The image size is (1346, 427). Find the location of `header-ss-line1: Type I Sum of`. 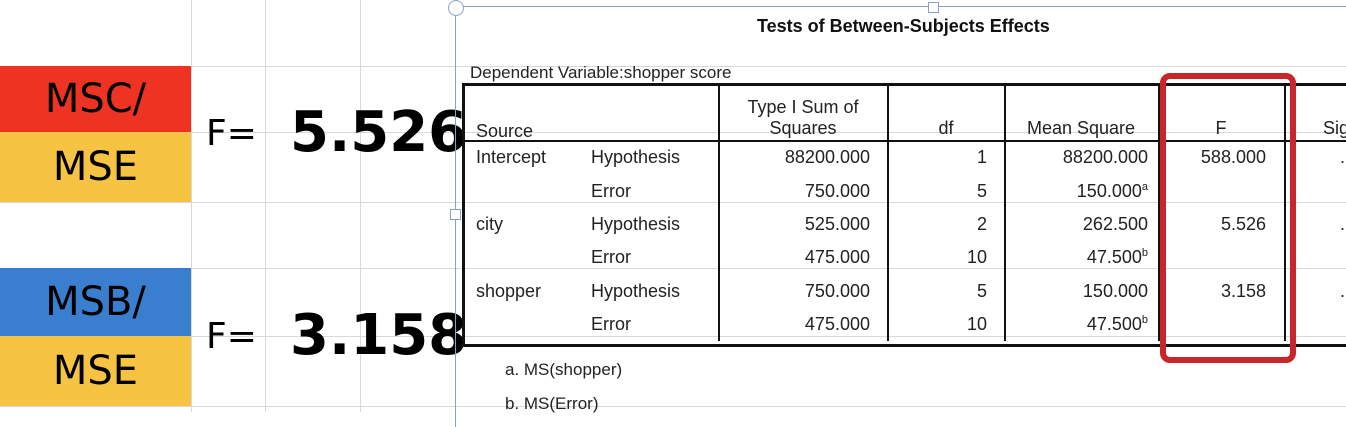

header-ss-line1: Type I Sum of is located at coordinates (803, 107).